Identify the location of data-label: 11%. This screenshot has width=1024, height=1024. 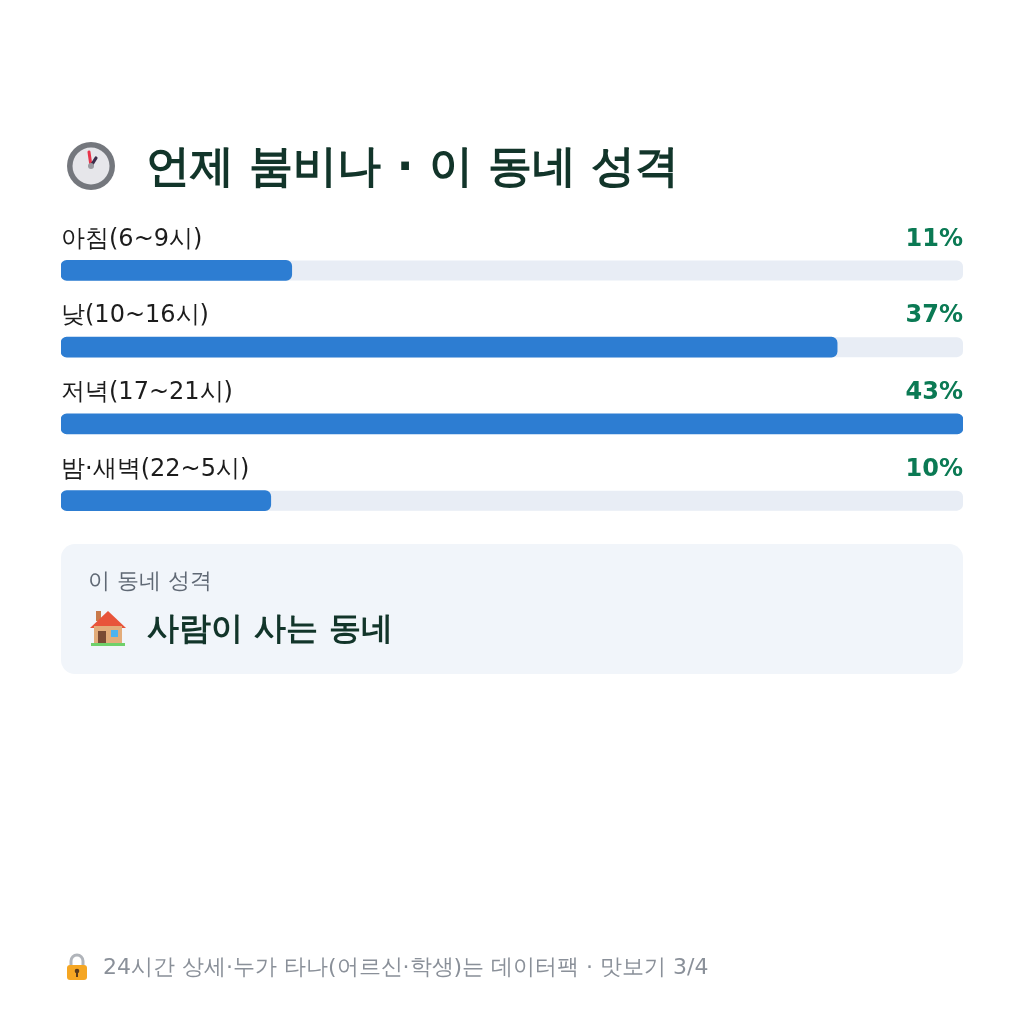
(934, 237).